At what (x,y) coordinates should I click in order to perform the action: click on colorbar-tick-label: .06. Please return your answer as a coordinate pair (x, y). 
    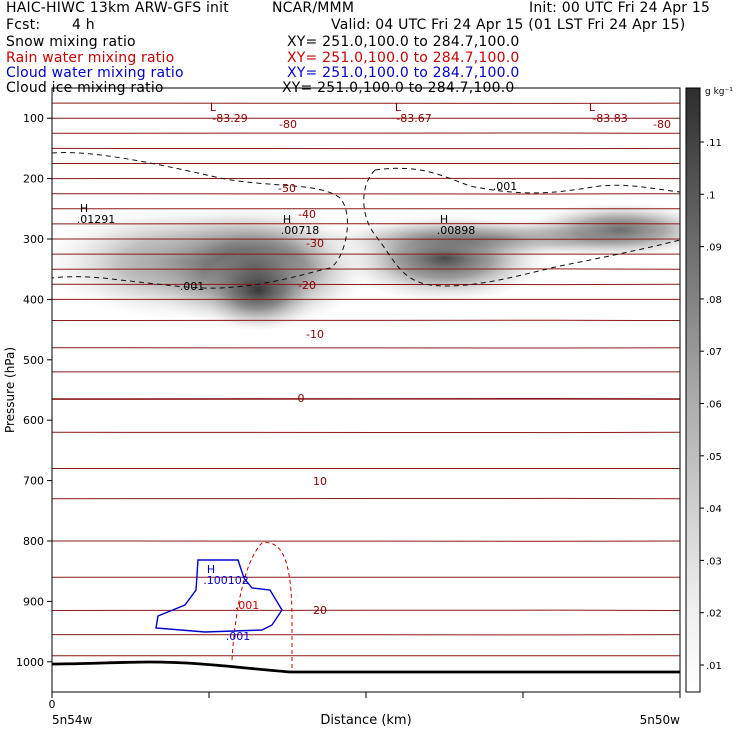
    Looking at the image, I should click on (714, 405).